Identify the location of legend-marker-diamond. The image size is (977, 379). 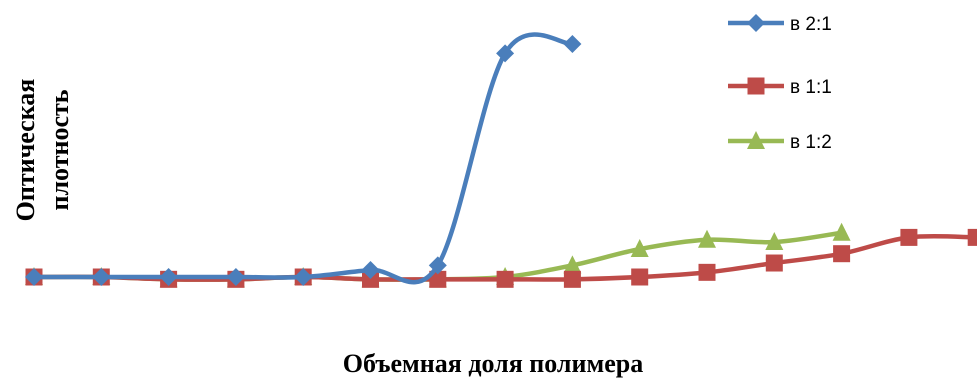
(756, 23).